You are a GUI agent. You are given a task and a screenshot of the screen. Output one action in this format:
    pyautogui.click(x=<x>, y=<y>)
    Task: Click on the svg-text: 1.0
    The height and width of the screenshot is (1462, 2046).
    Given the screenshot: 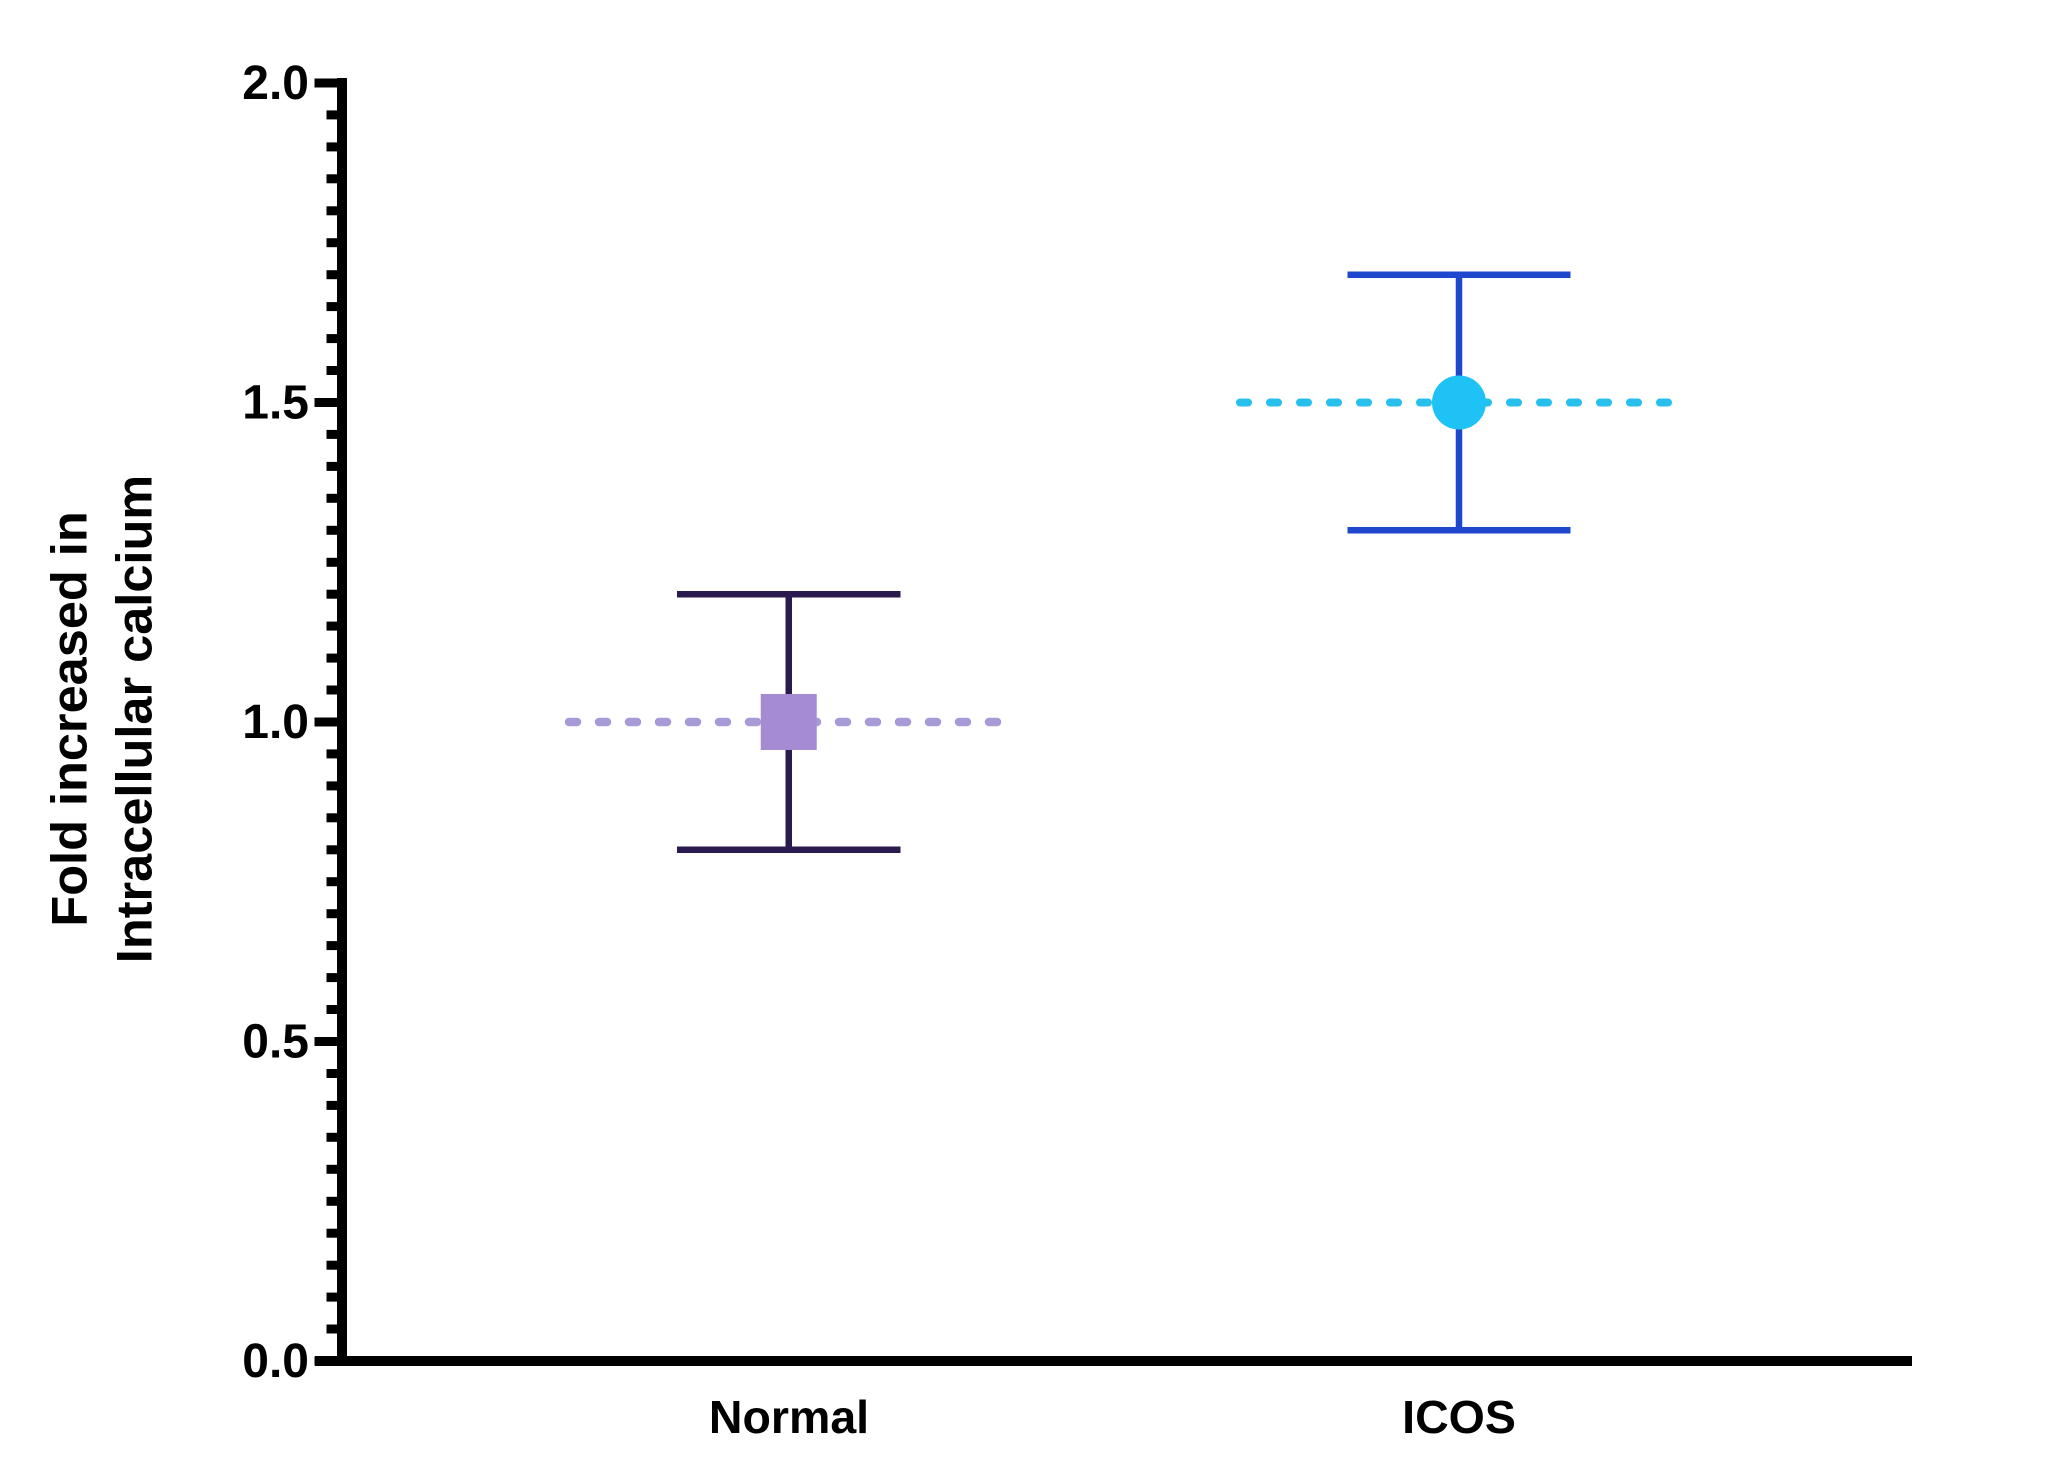 What is the action you would take?
    pyautogui.click(x=275, y=722)
    